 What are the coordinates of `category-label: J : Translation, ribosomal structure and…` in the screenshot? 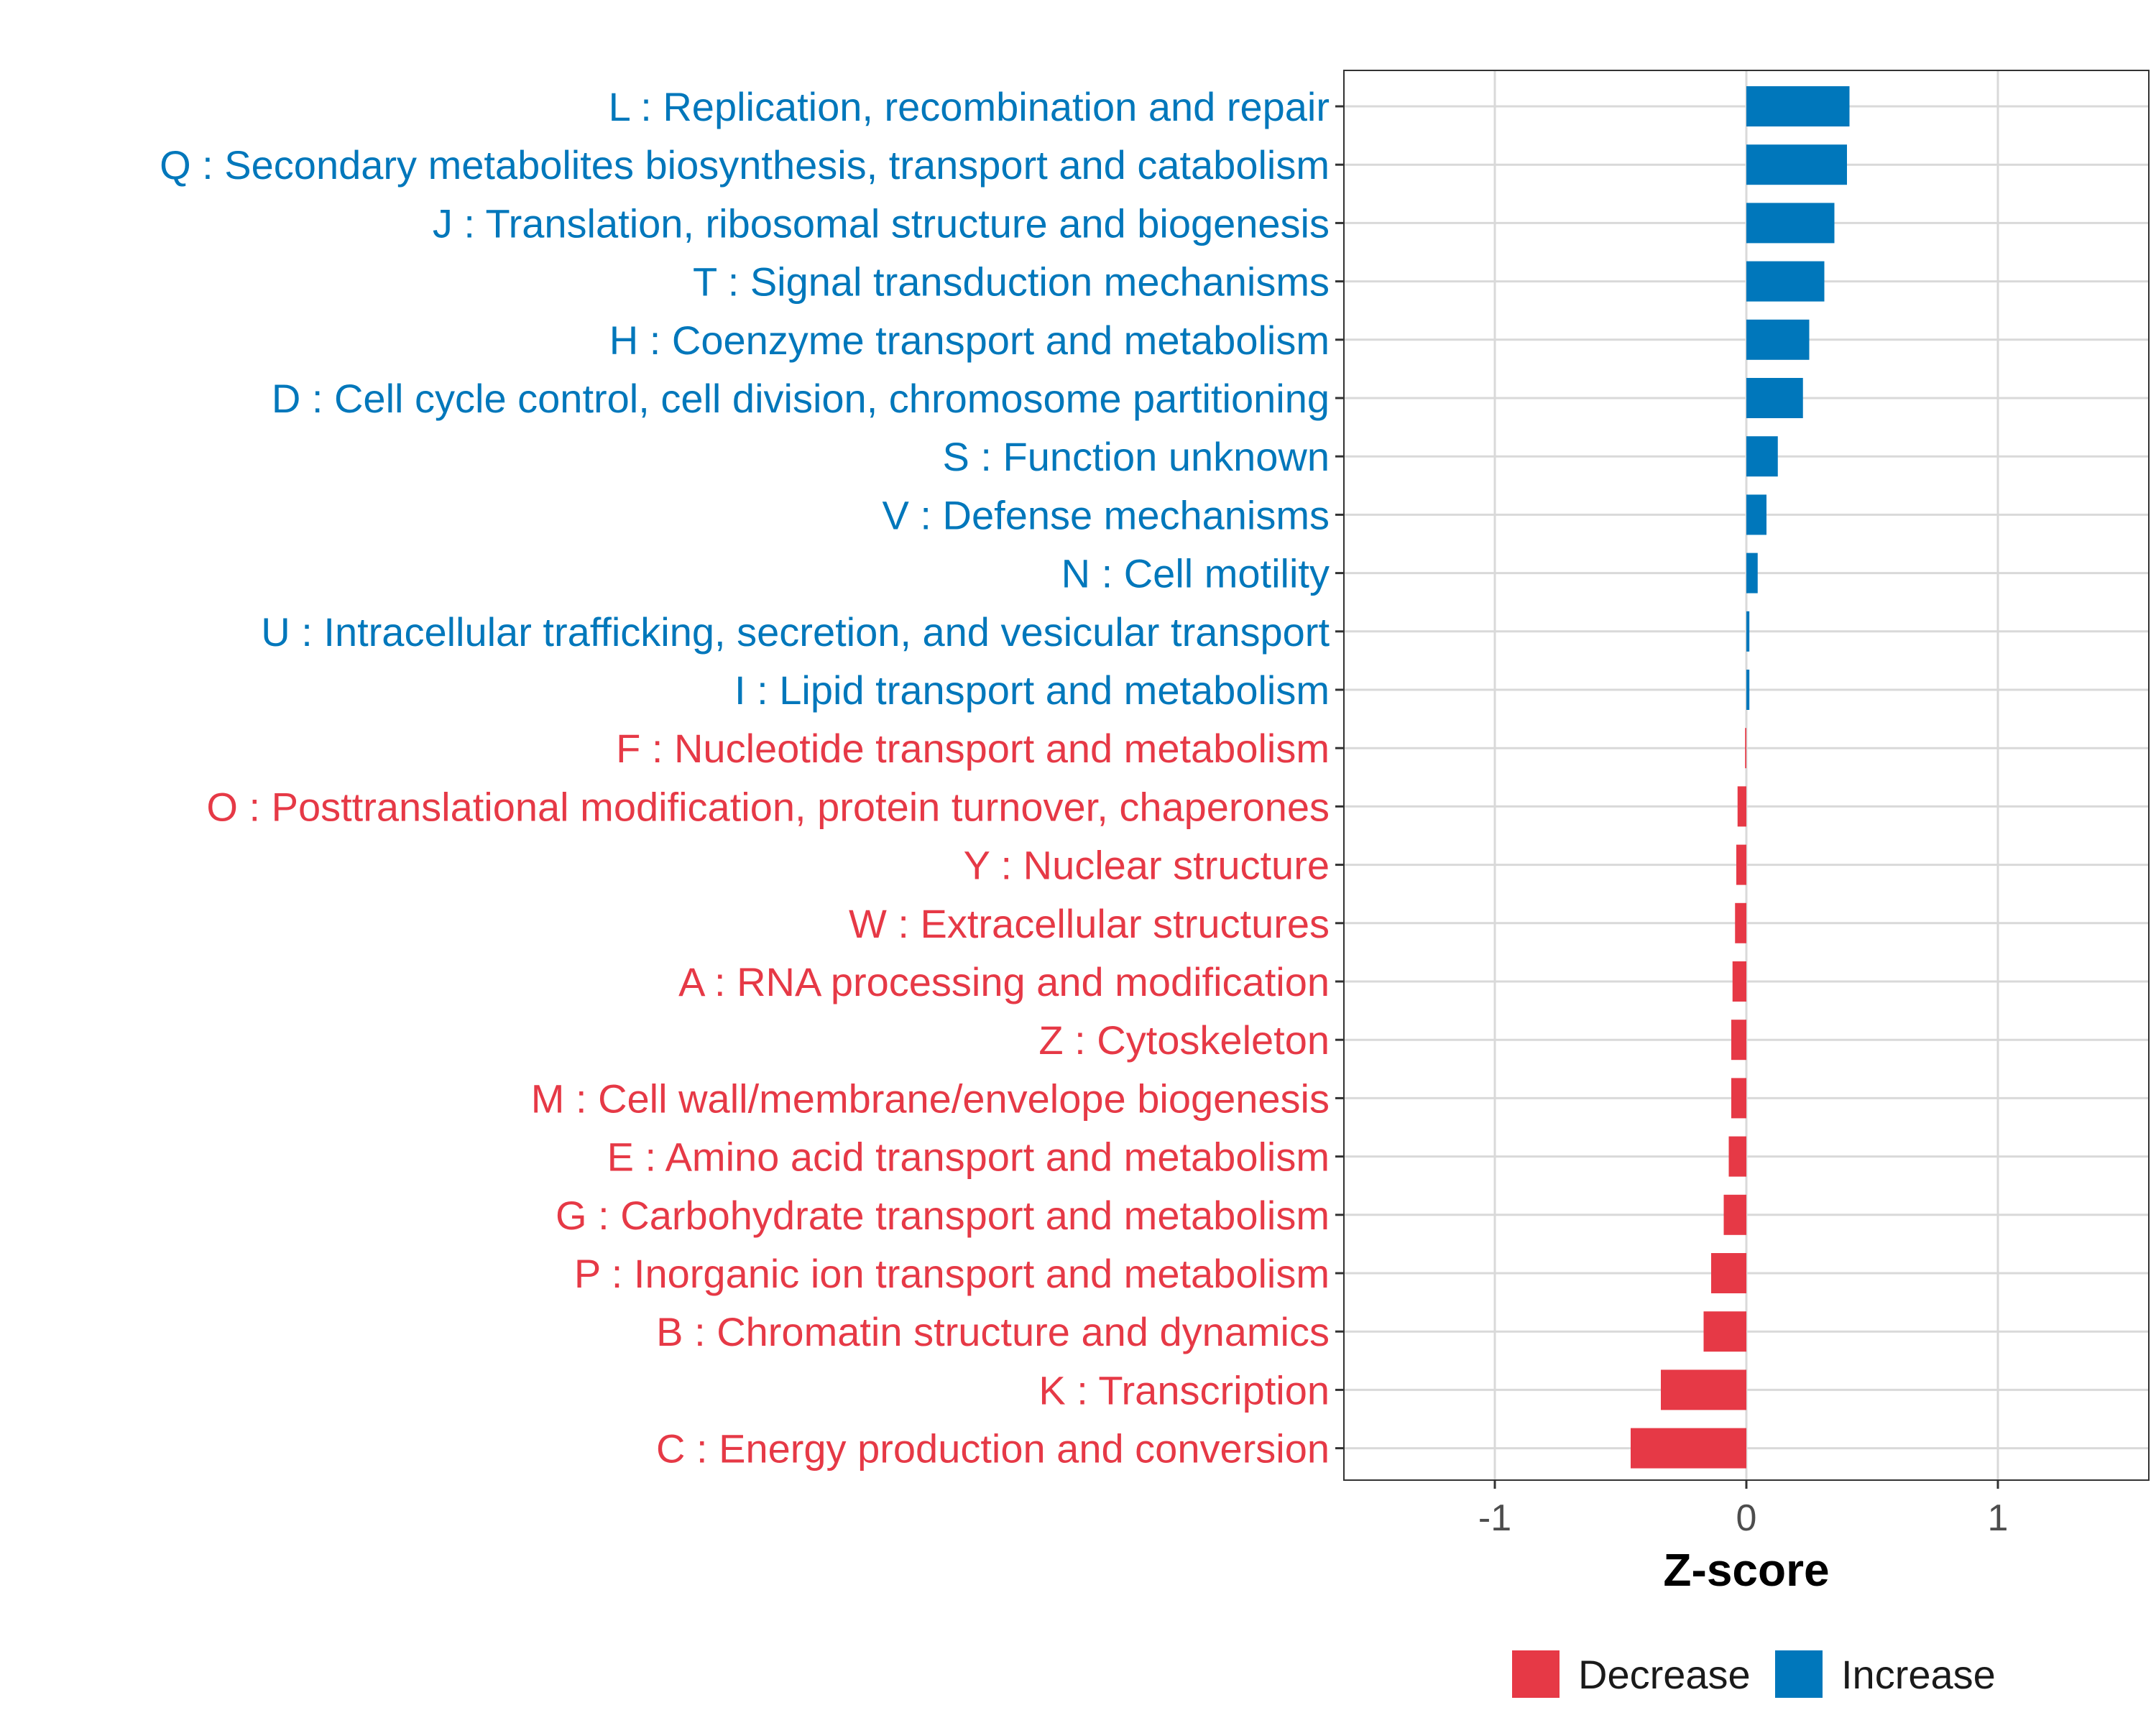 It's located at (881, 223).